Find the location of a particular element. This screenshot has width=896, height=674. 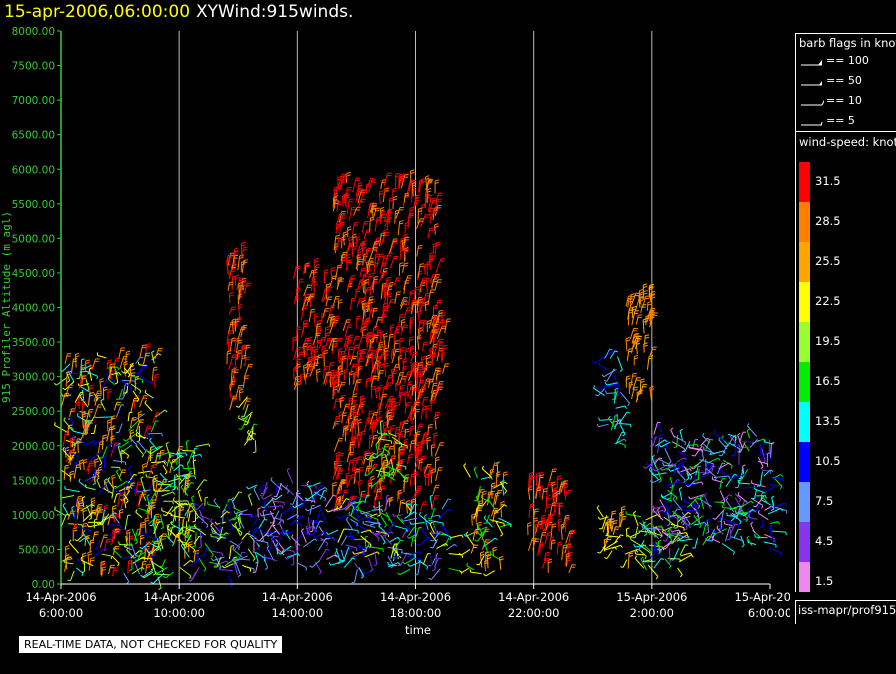

y-tick-label: 4000.00 is located at coordinates (33, 309).